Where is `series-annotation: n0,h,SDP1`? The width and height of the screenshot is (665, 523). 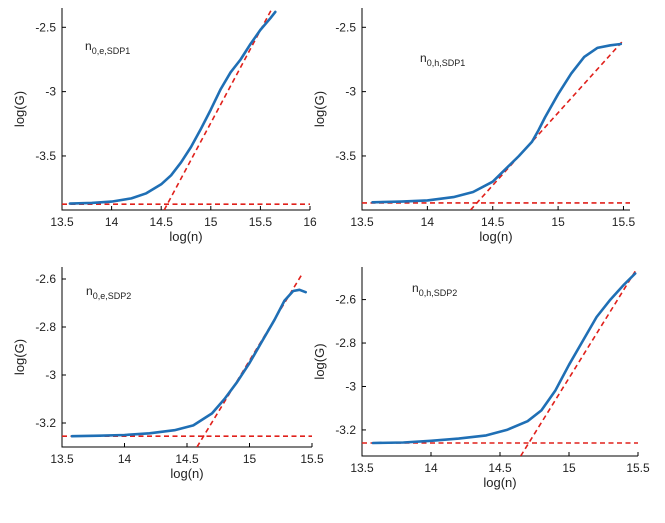 series-annotation: n0,h,SDP1 is located at coordinates (442, 59).